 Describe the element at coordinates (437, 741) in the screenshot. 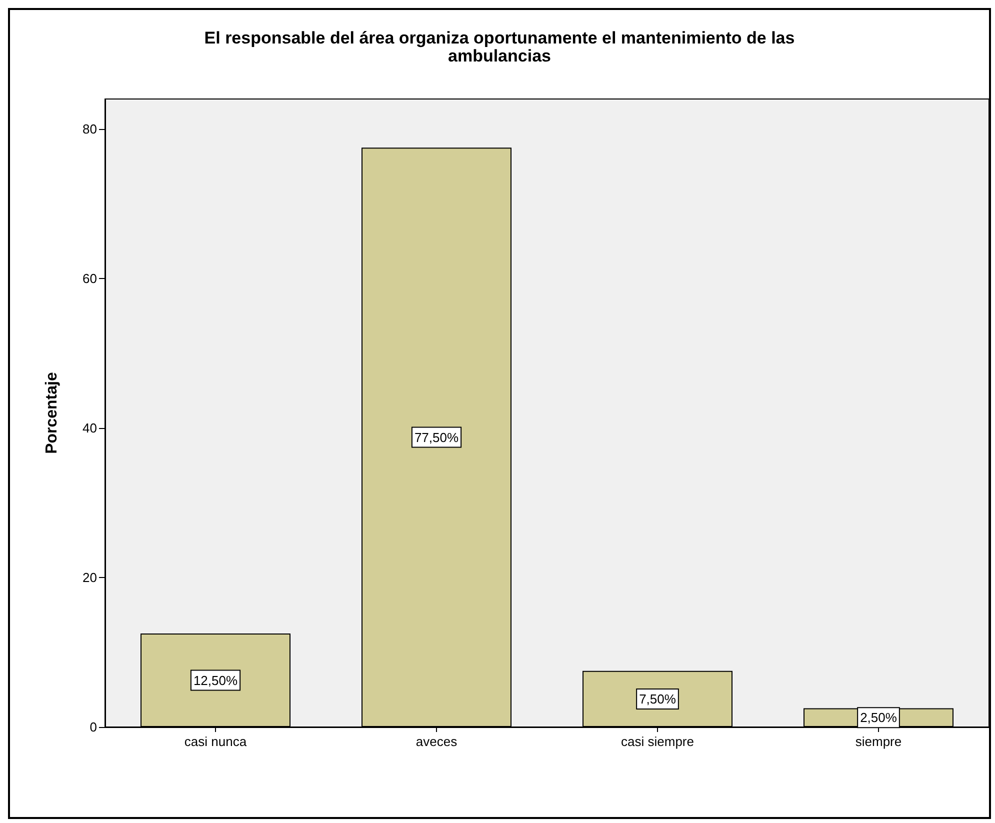

I see `x-tick-label: aveces` at that location.